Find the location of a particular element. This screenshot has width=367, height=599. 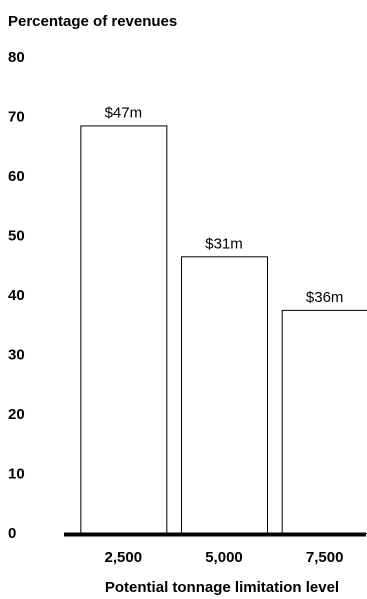

y-tick-label: 50 is located at coordinates (16, 236).